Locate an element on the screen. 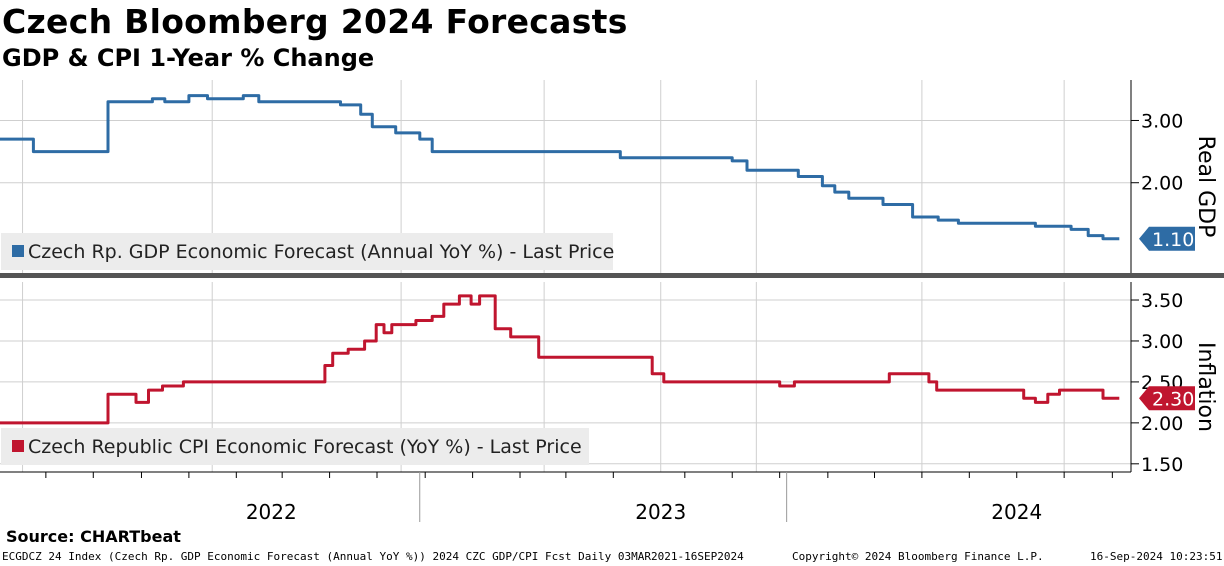 The image size is (1224, 566). gdp-axis-title: Real GDP is located at coordinates (1205, 187).